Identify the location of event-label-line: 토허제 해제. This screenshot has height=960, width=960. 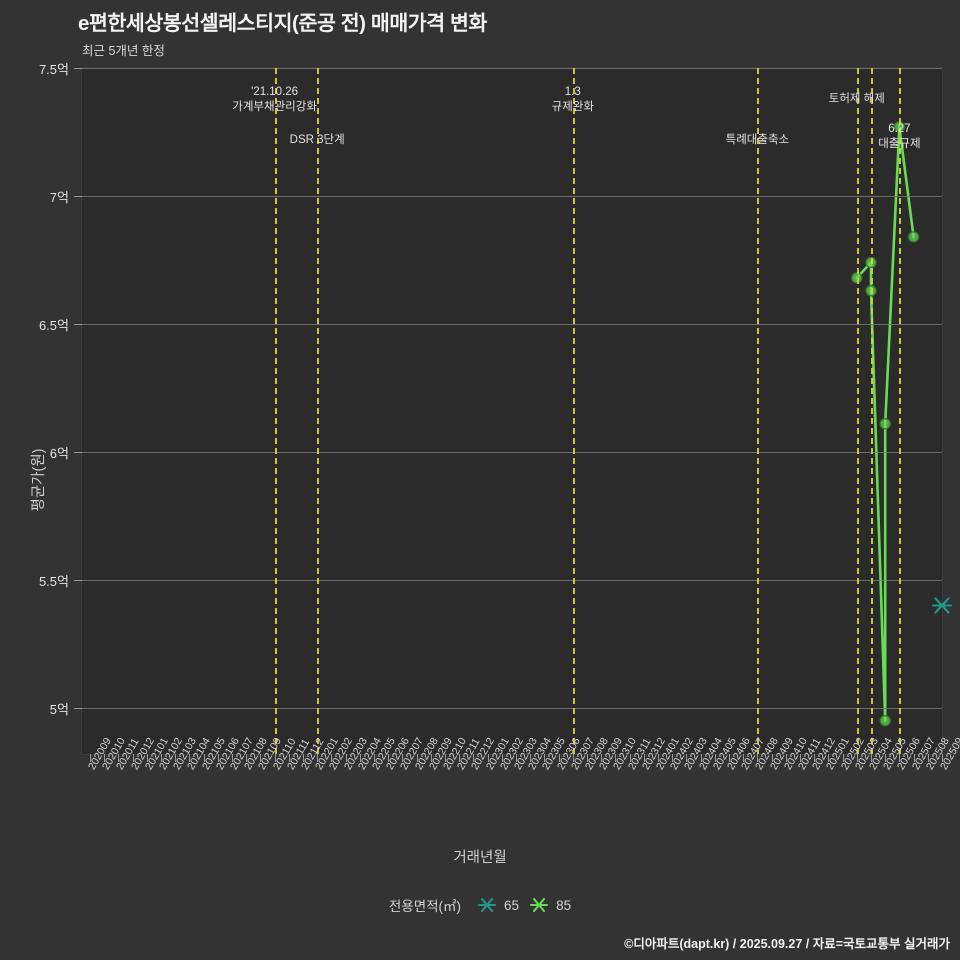
(856, 99).